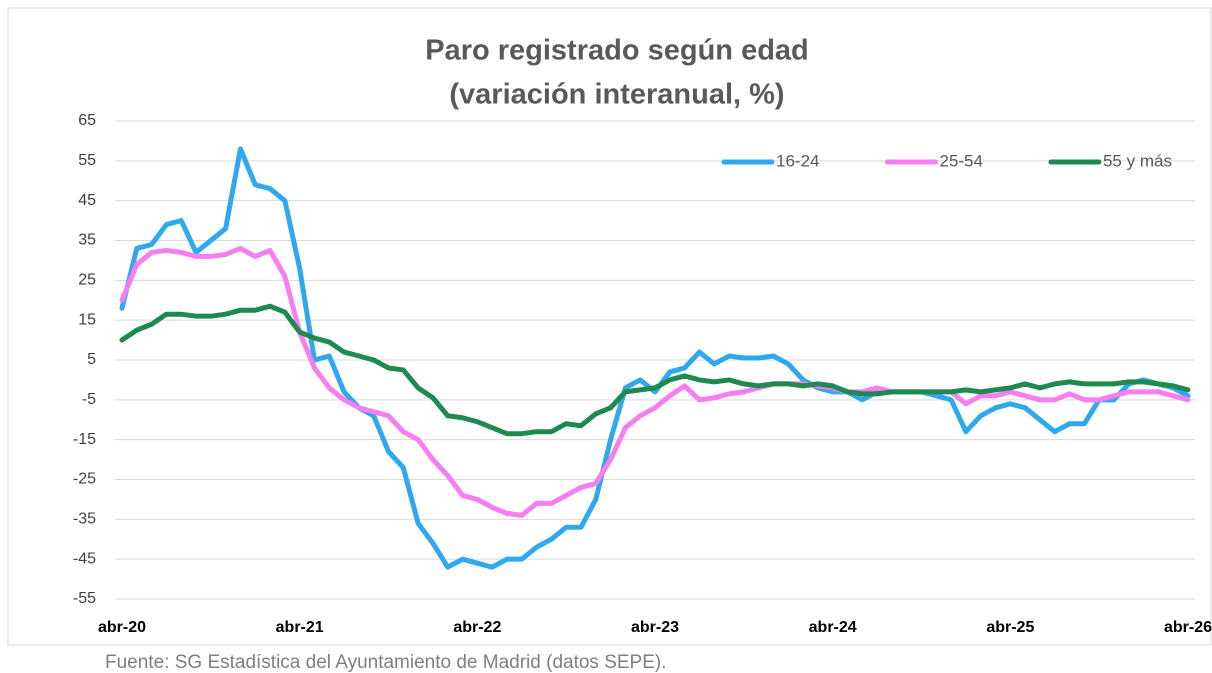 The image size is (1212, 673). I want to click on y-tick-label: -55, so click(84, 598).